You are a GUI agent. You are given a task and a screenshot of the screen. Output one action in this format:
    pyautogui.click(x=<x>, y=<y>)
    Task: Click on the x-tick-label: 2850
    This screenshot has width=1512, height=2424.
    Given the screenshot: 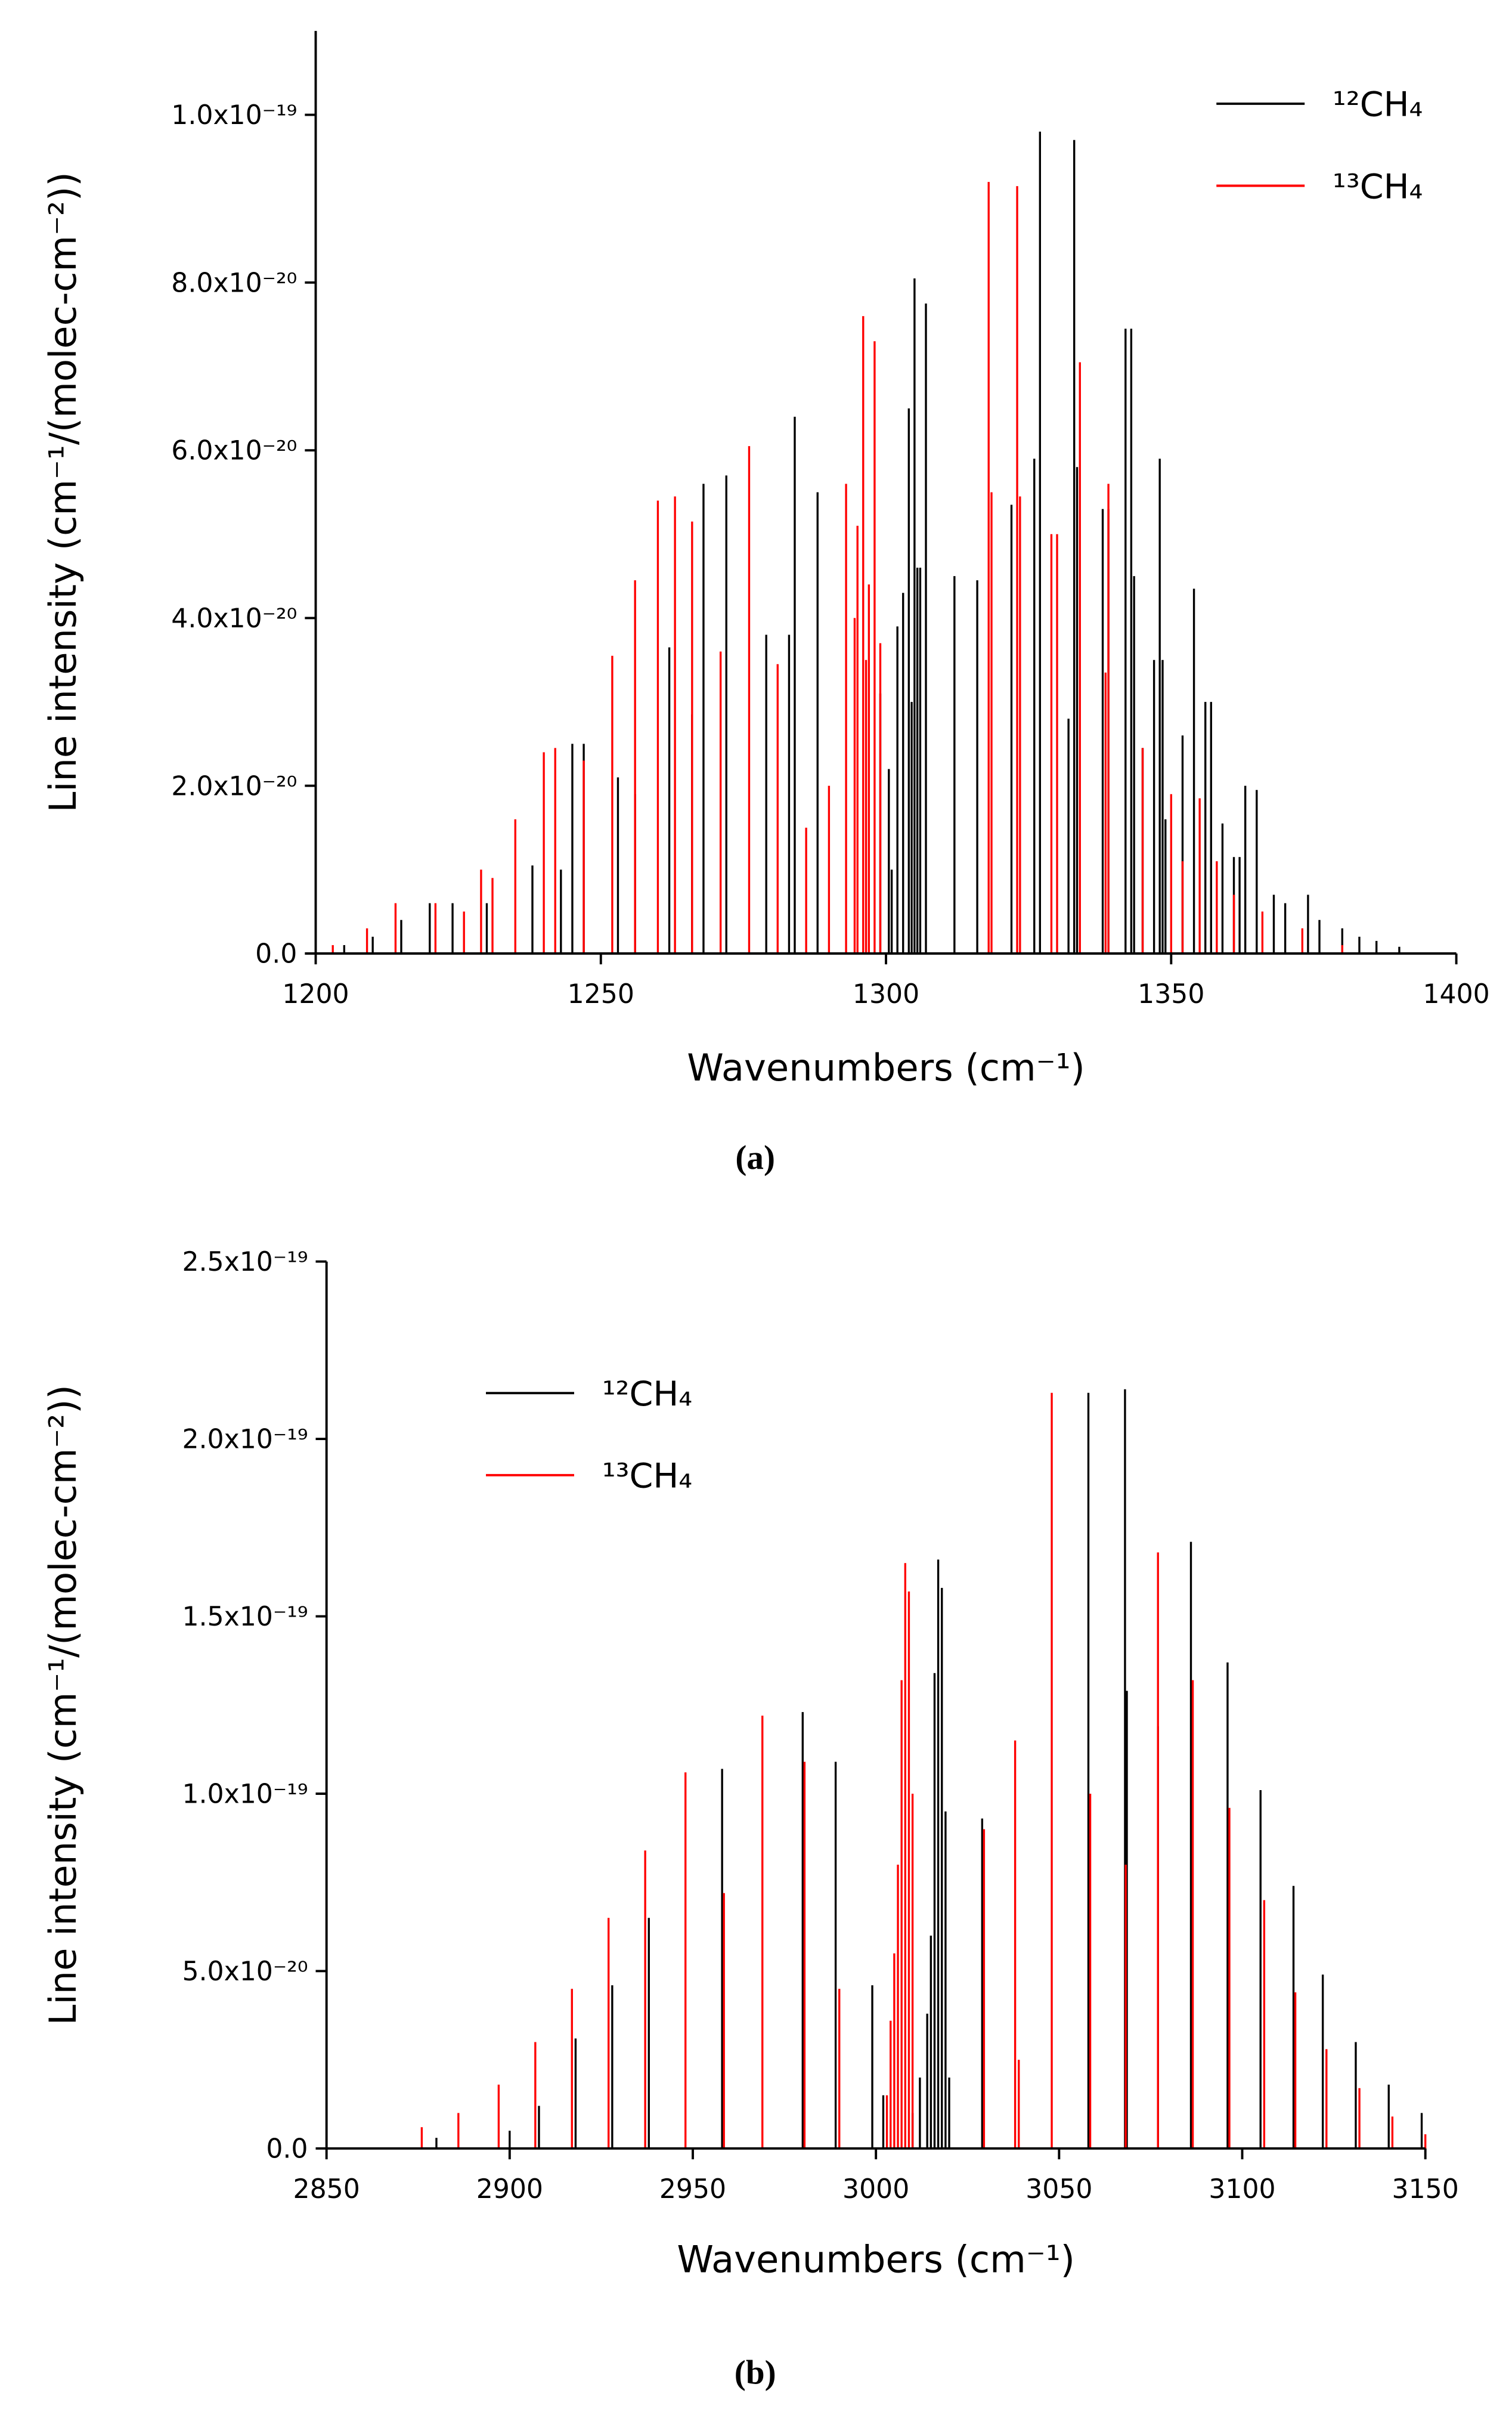 What is the action you would take?
    pyautogui.click(x=326, y=2190)
    